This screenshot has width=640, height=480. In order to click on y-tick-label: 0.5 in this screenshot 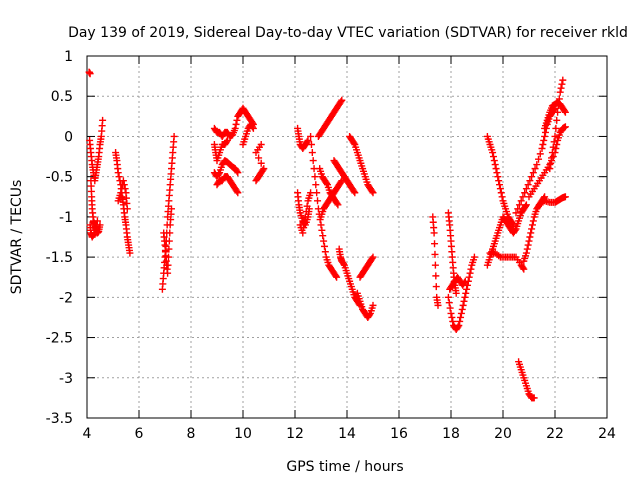, I will do `click(62, 97)`.